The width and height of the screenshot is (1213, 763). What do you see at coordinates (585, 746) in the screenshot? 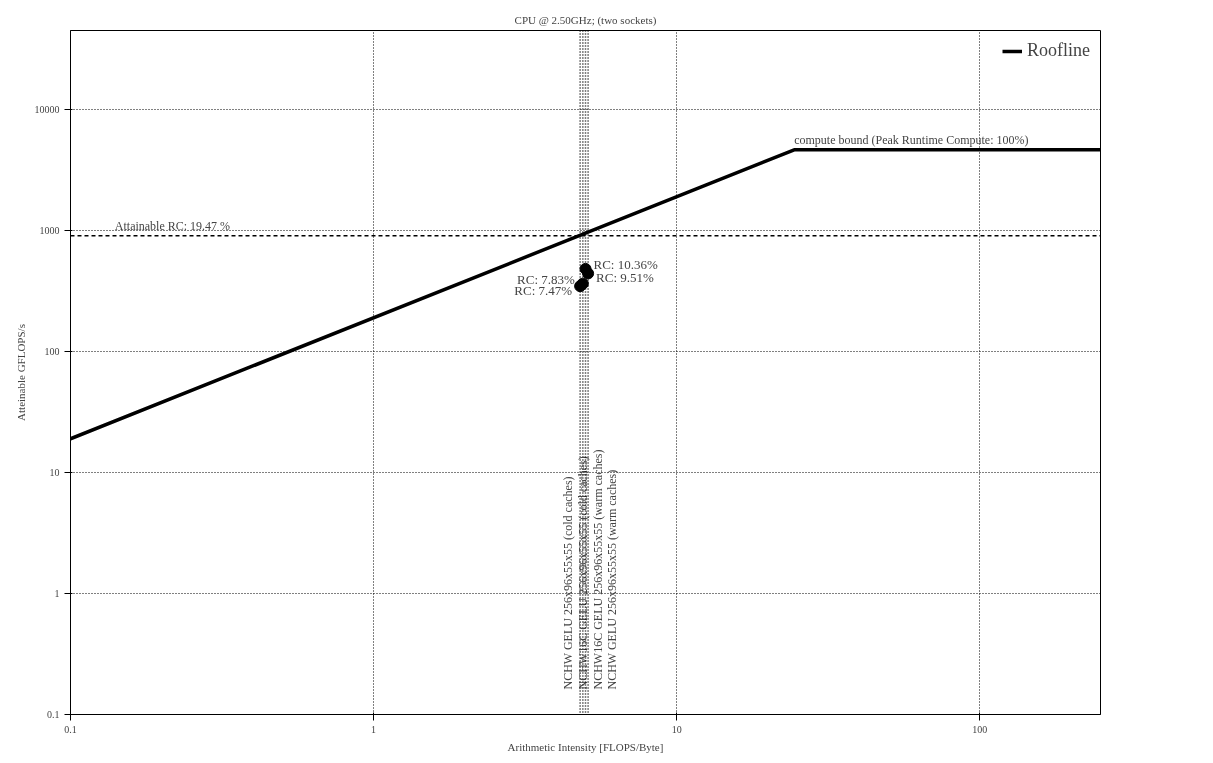
I see `x-axis-title: Arithmetic Intensity [FLOPS/Byte]` at bounding box center [585, 746].